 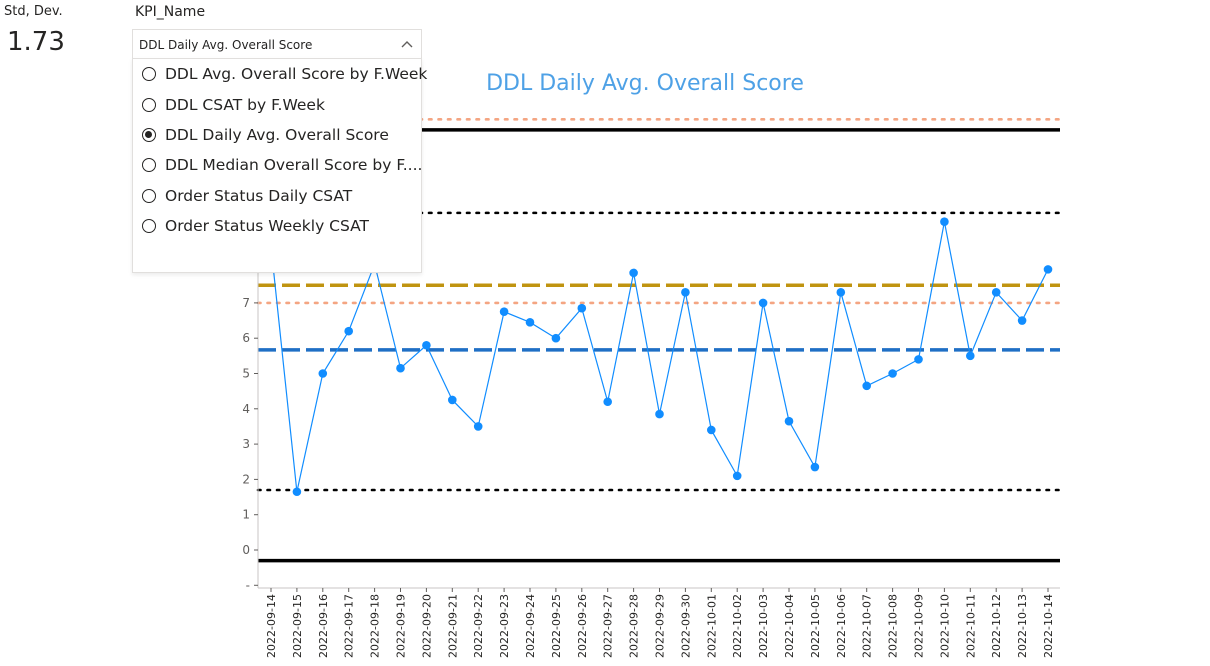 What do you see at coordinates (246, 374) in the screenshot?
I see `y-tick-label: 5` at bounding box center [246, 374].